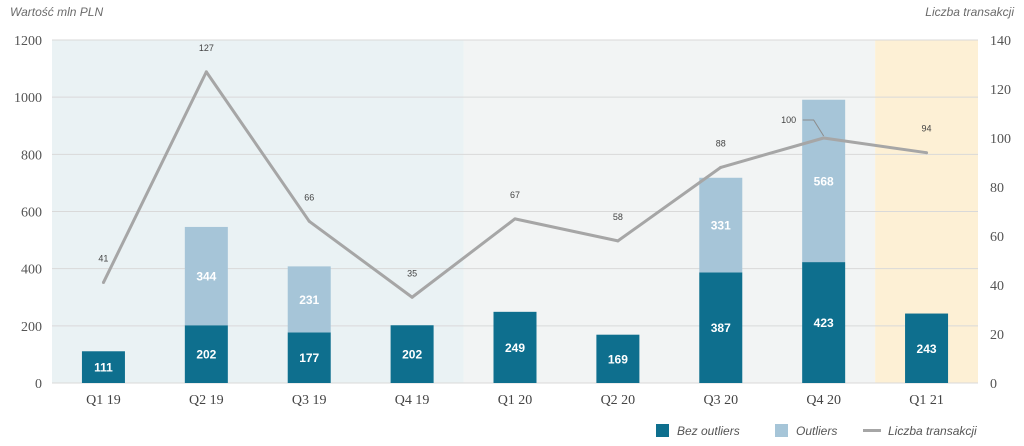 The width and height of the screenshot is (1024, 446). Describe the element at coordinates (515, 400) in the screenshot. I see `category-label: Q1 20` at that location.